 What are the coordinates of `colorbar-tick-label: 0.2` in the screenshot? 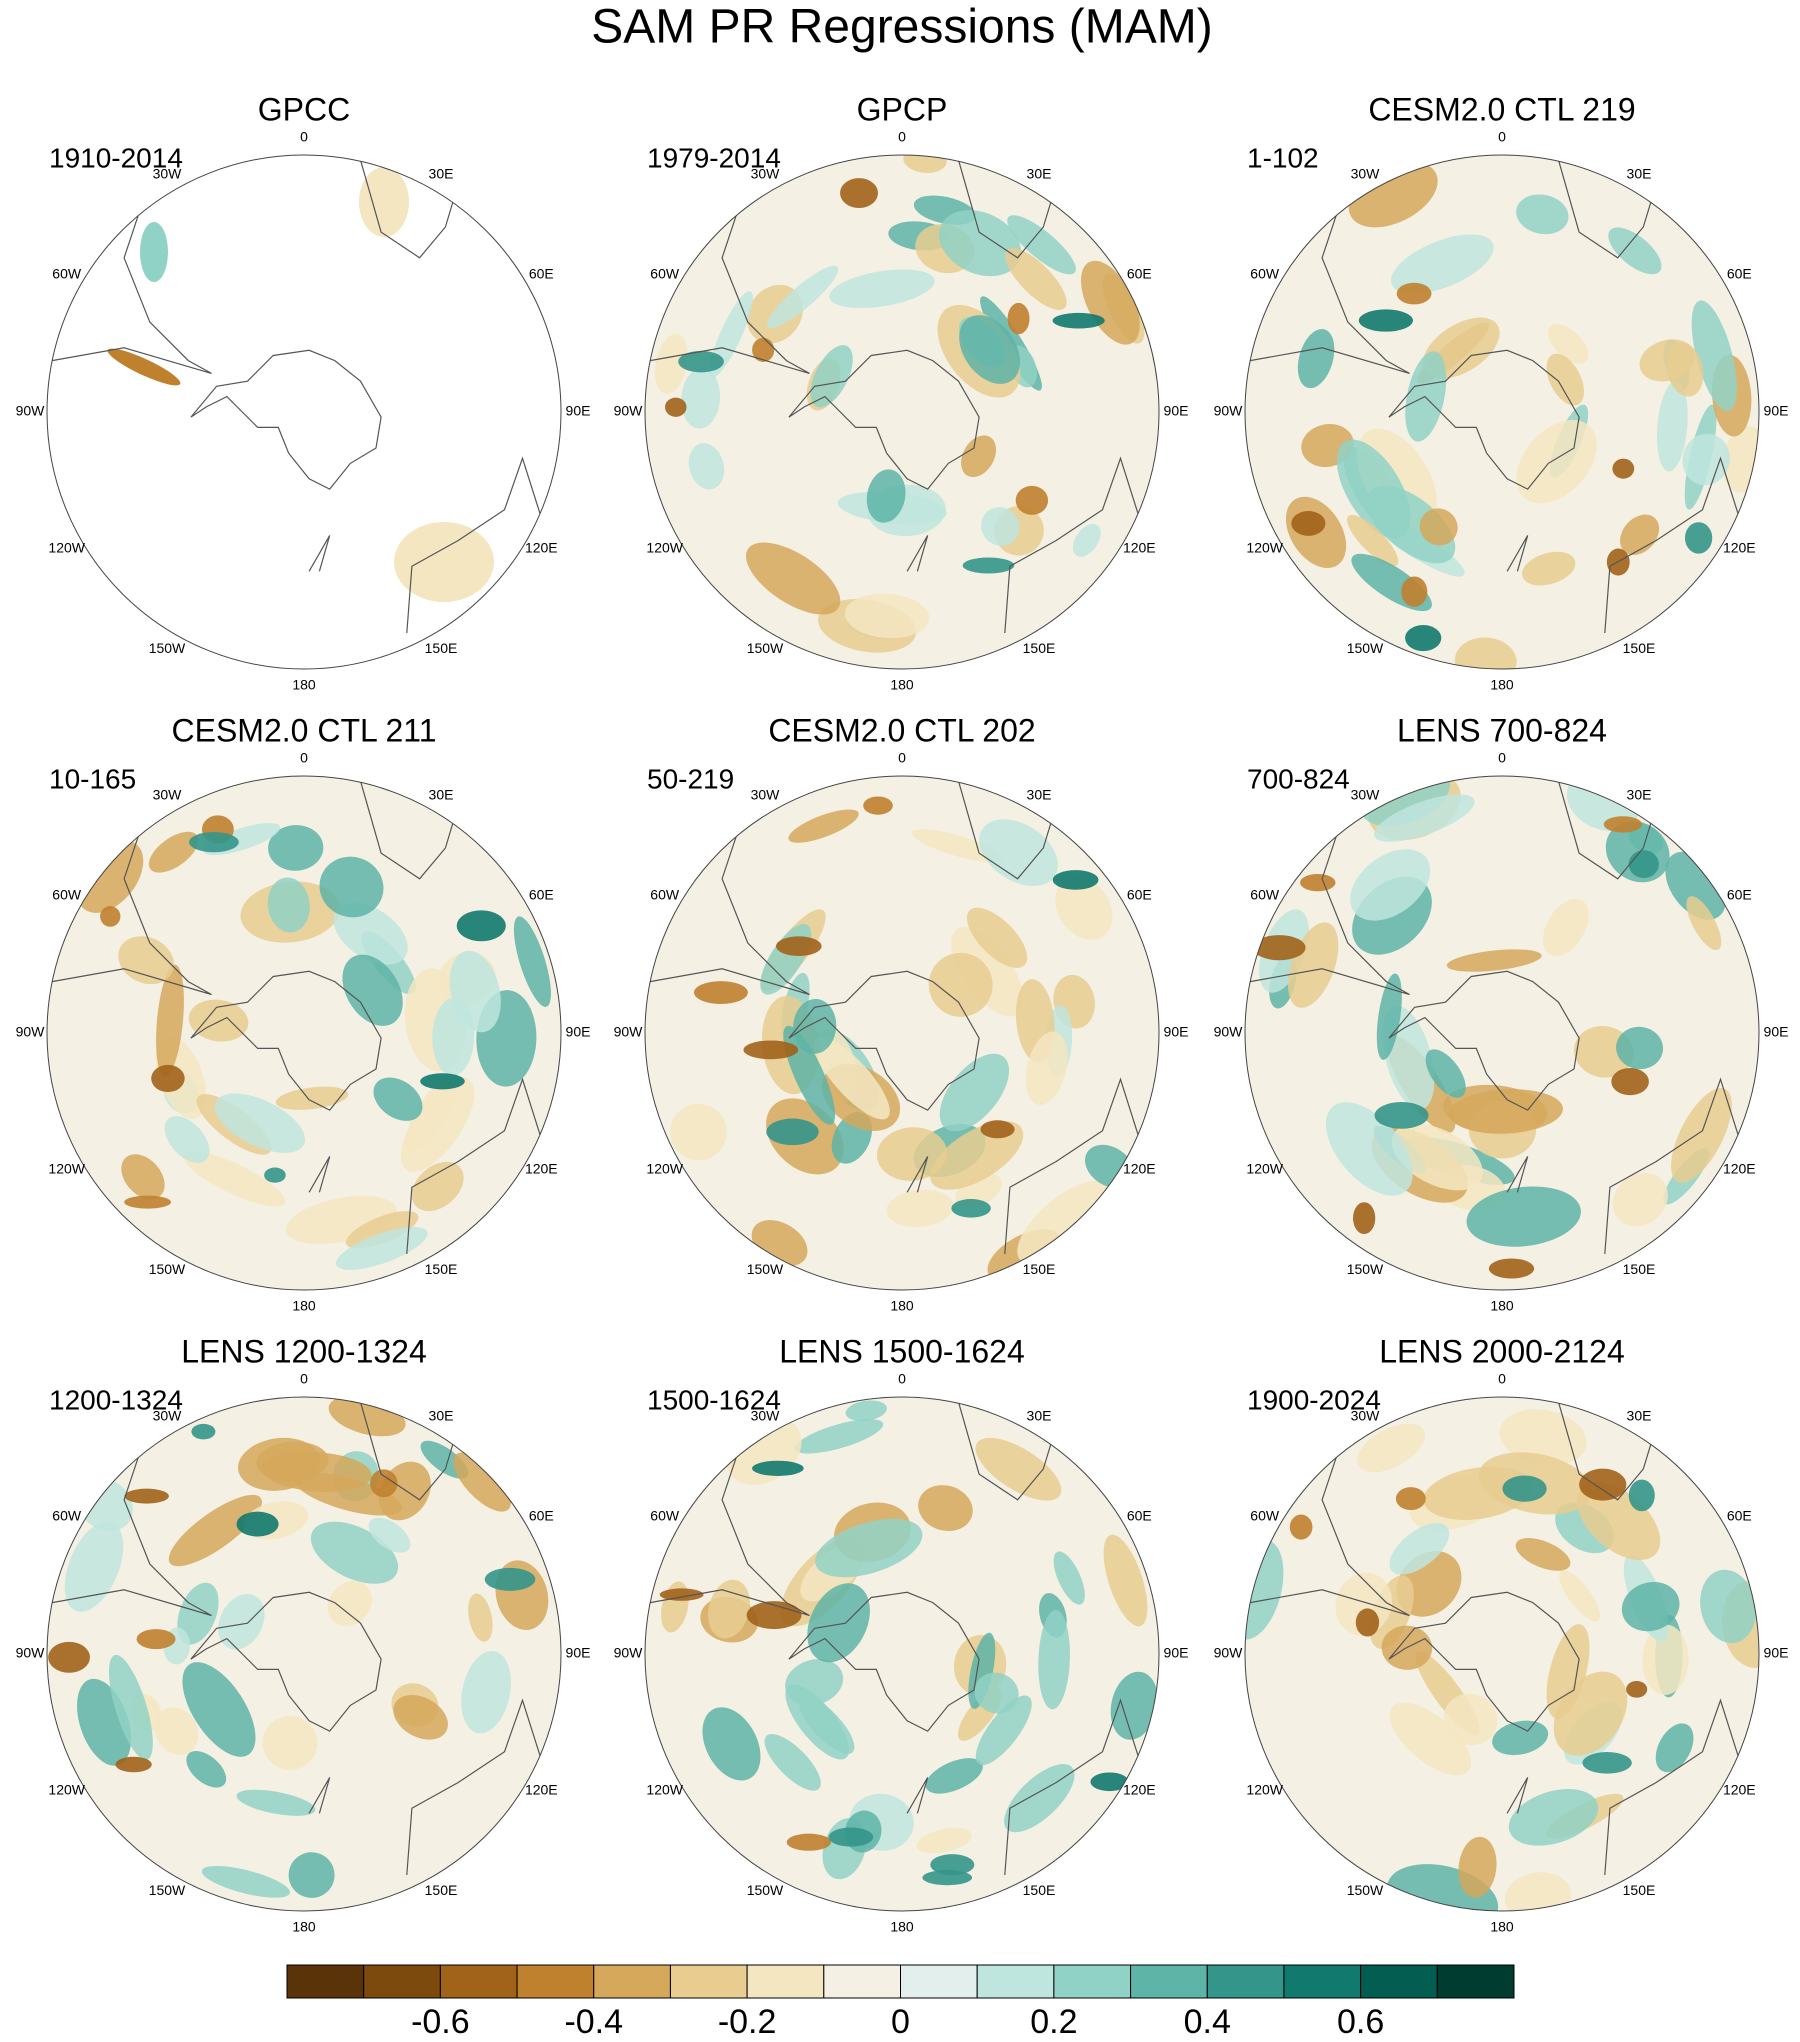 It's located at (1053, 2022).